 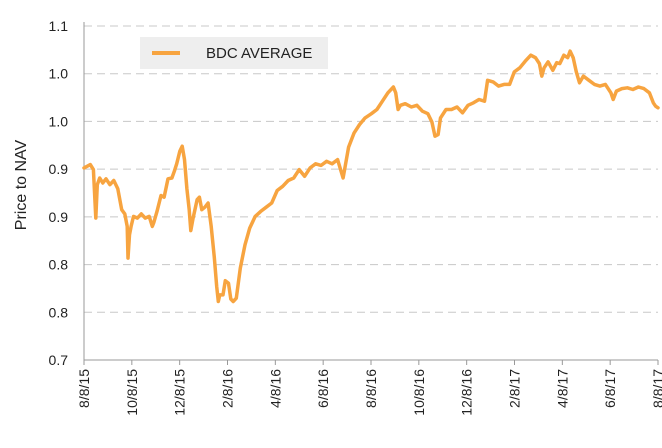 What do you see at coordinates (59, 360) in the screenshot?
I see `y-tick-label: 0.7` at bounding box center [59, 360].